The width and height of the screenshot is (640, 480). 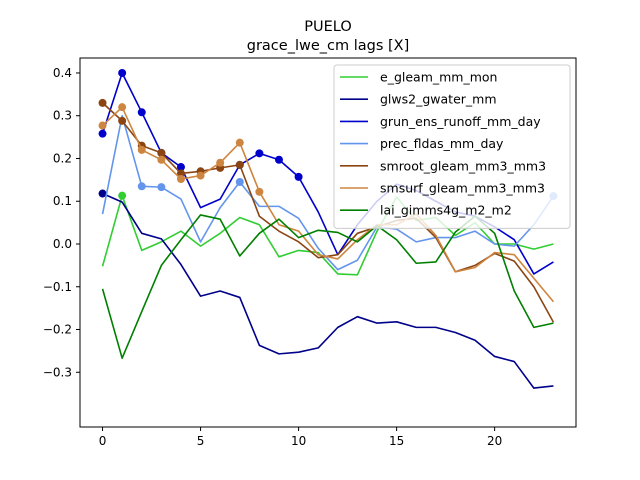 What do you see at coordinates (438, 99) in the screenshot?
I see `legend-label: glws2_gwater_mm` at bounding box center [438, 99].